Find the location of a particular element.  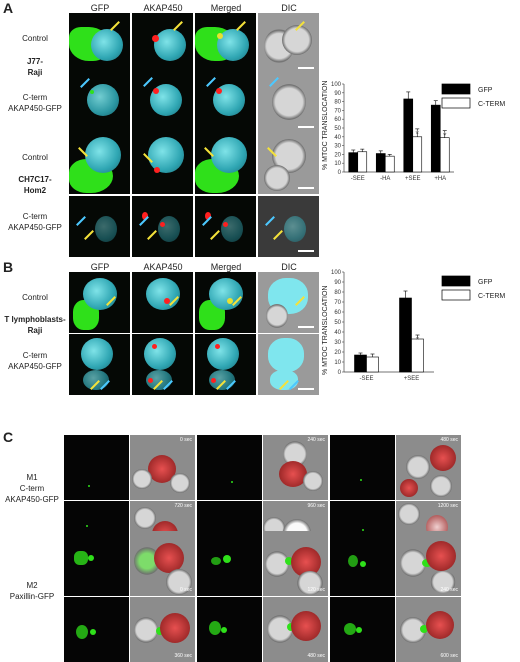

row-label-control-a2: Control is located at coordinates (35, 157).